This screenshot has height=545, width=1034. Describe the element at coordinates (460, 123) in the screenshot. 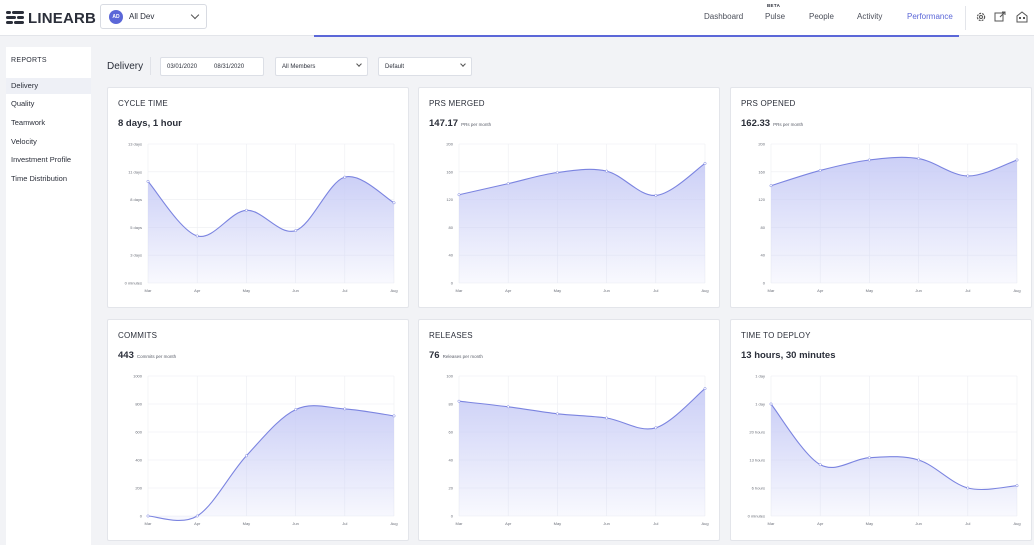

I see `card-value: 147.17 PRs per month` at that location.